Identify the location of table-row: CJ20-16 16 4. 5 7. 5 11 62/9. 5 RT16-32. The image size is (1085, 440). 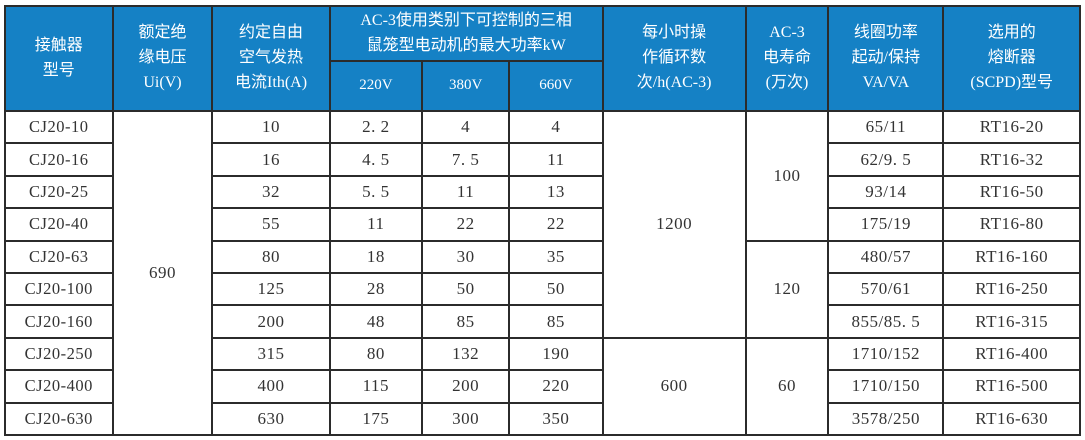
(542, 159).